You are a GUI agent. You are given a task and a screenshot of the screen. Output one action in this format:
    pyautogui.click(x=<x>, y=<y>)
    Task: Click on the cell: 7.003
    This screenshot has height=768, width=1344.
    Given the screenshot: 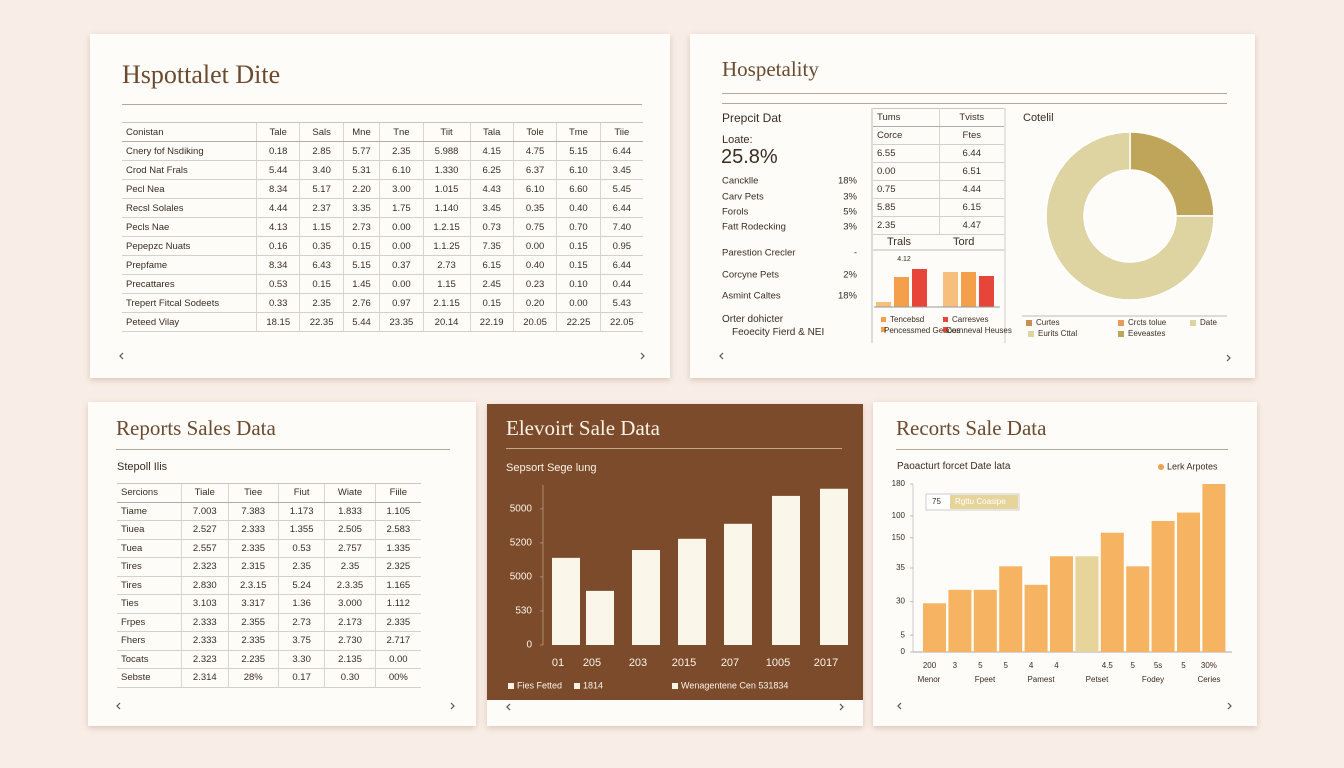 What is the action you would take?
    pyautogui.click(x=205, y=511)
    